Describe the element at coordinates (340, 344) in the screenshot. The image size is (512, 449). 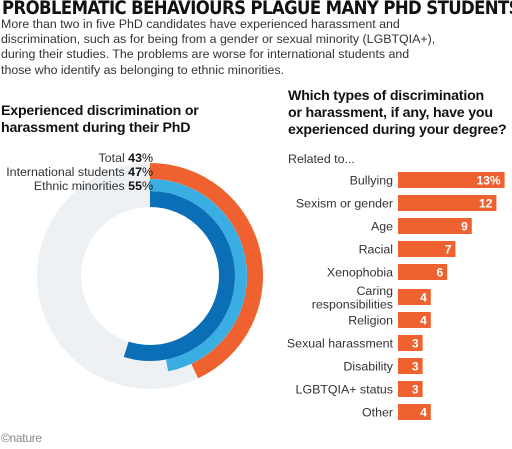
I see `bar-category-label: Sexual harassment` at that location.